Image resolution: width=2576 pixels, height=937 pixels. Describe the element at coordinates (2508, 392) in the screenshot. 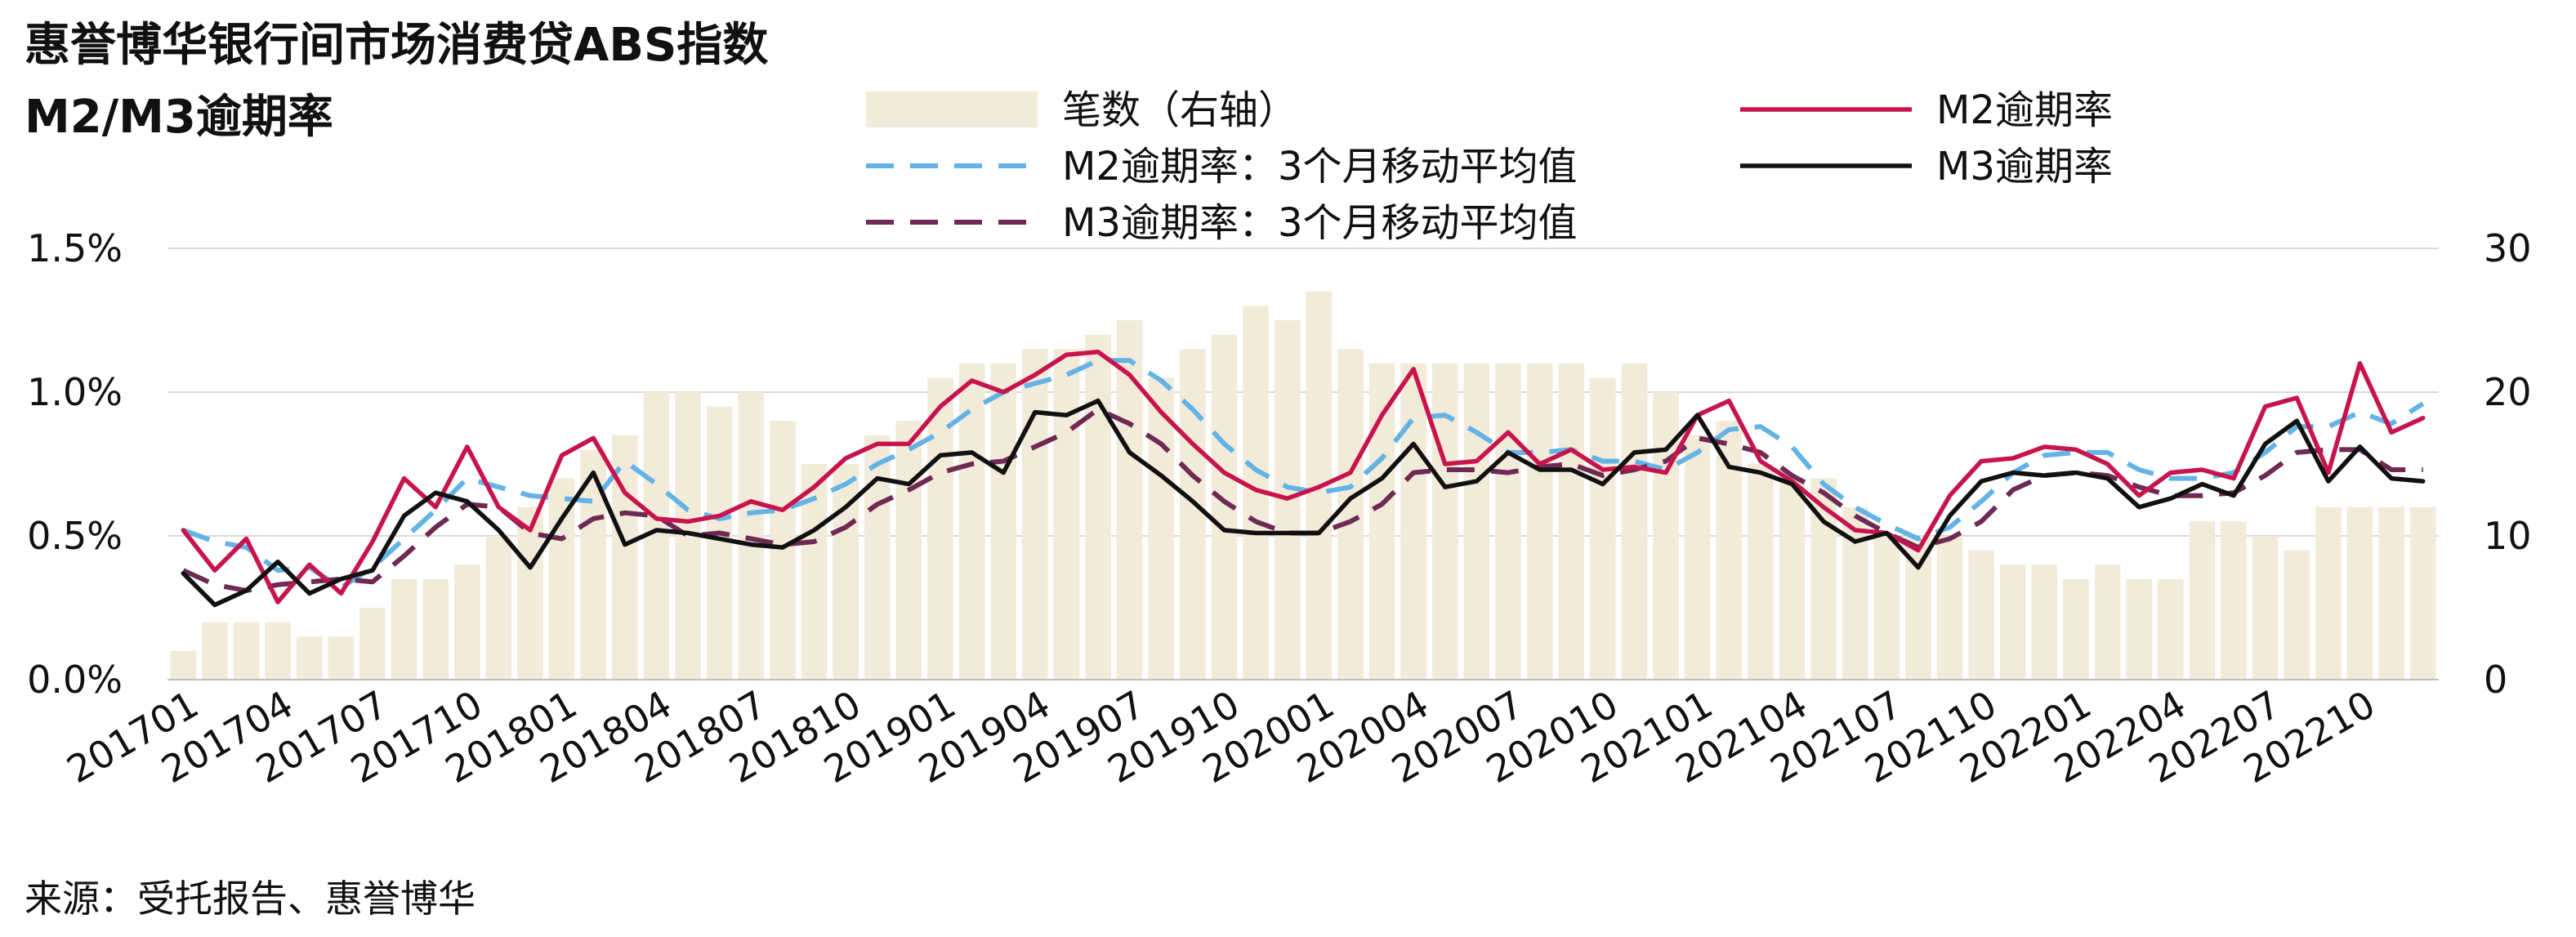

I see `y-right-tick-label: 20` at that location.